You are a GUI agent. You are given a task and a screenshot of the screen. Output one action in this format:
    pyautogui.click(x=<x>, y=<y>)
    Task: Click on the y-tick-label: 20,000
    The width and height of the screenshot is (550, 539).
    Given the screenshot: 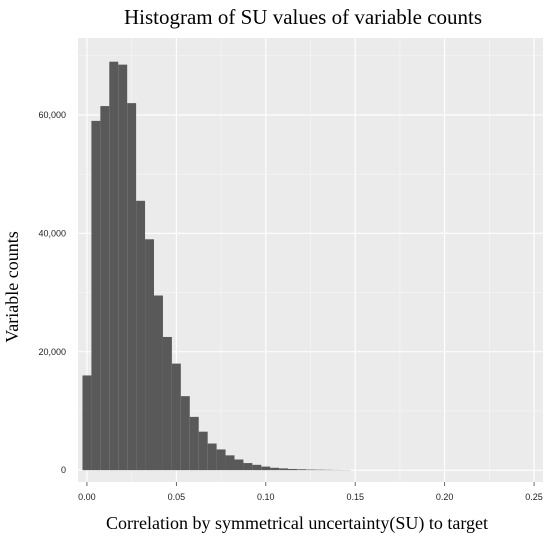 What is the action you would take?
    pyautogui.click(x=52, y=352)
    